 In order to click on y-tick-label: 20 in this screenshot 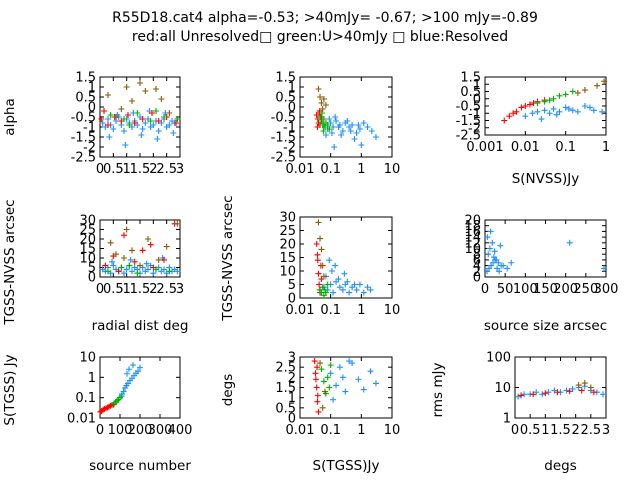, I will do `click(287, 245)`.